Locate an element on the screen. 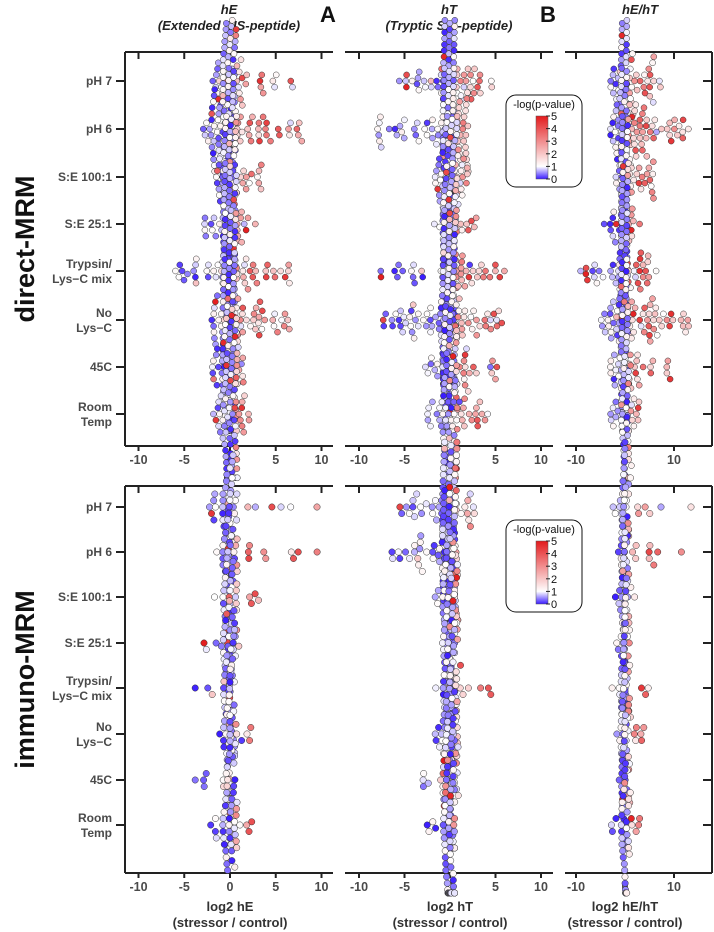  row-label: pH 6 is located at coordinates (99, 129).